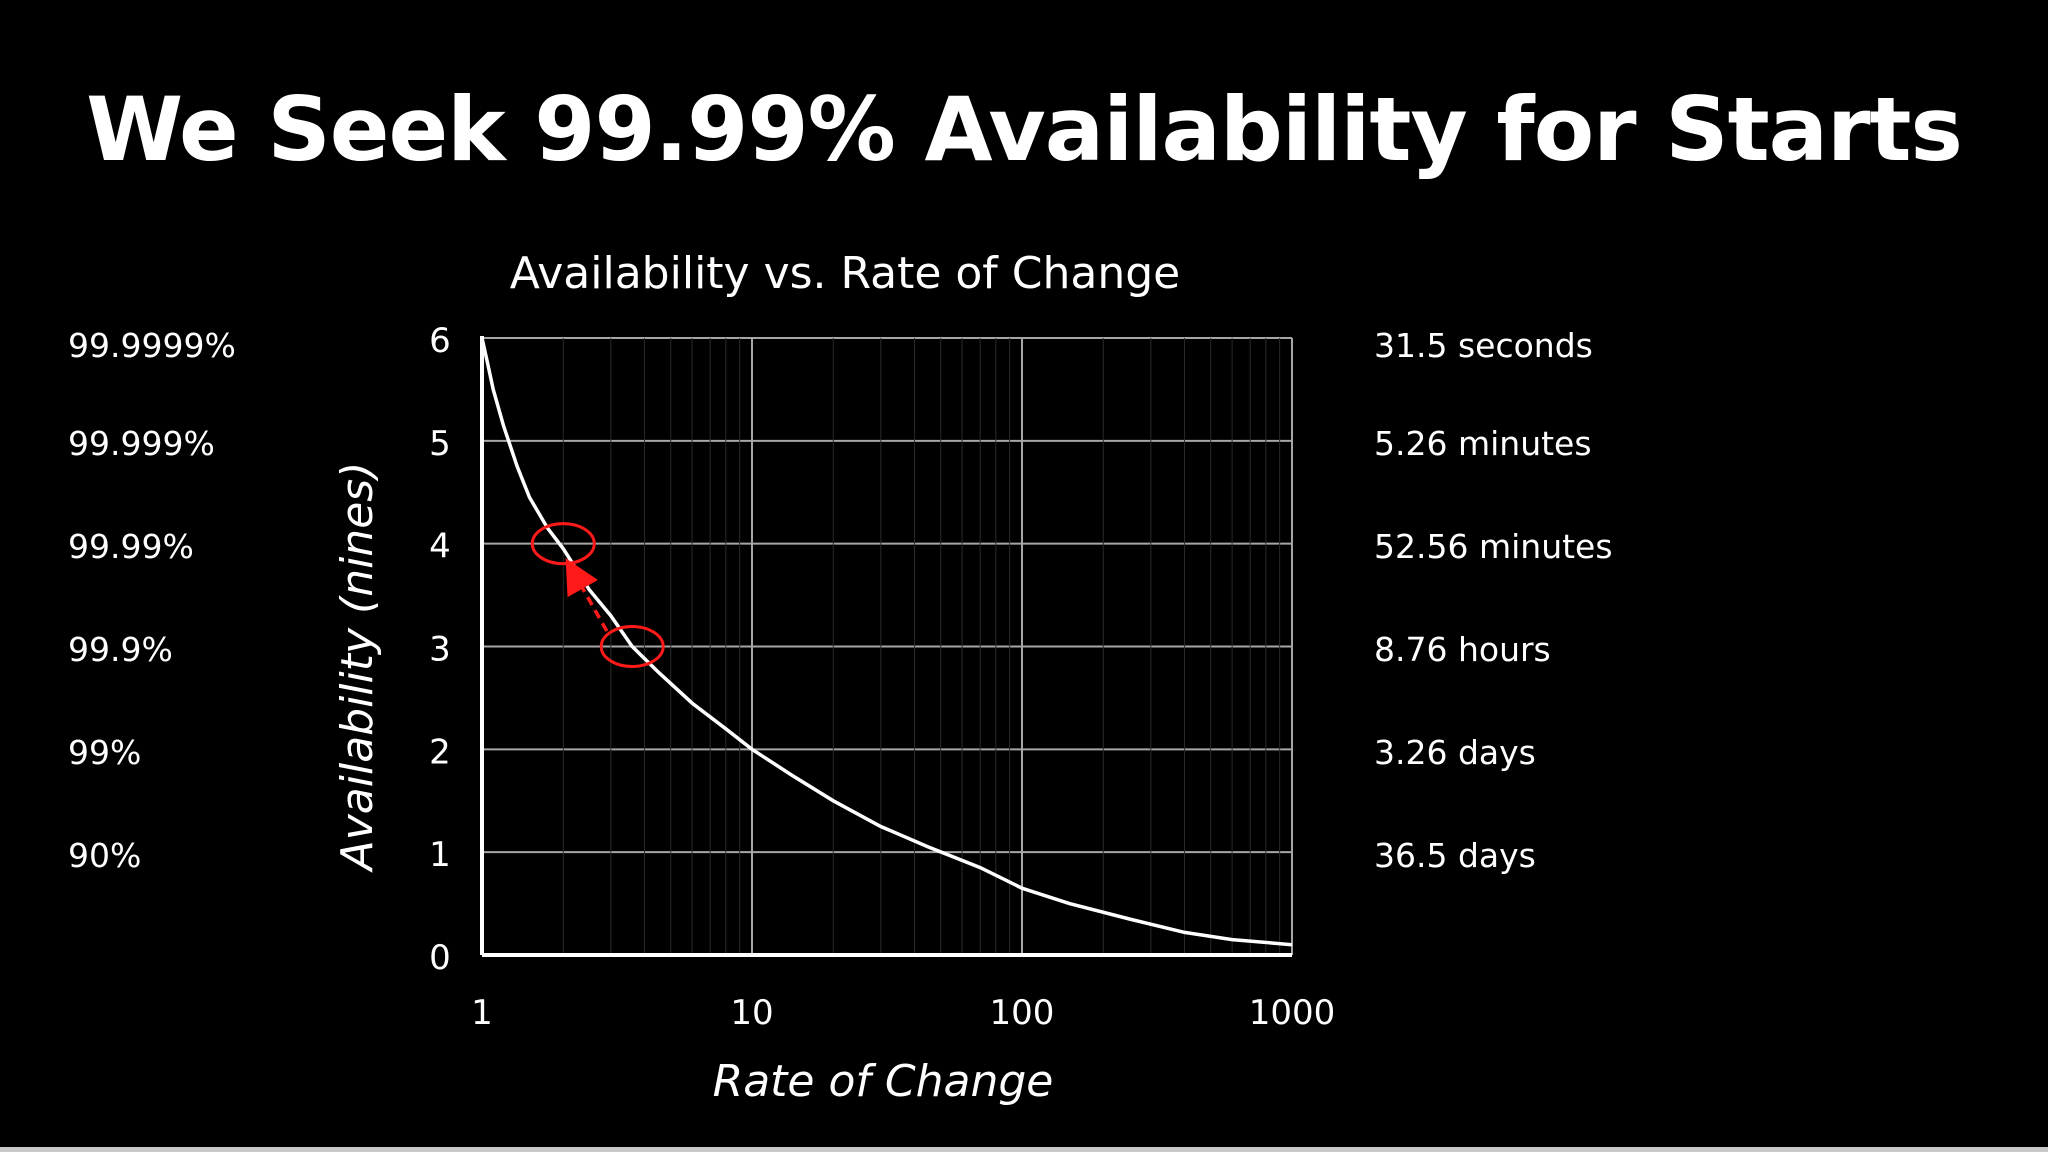  Describe the element at coordinates (1022, 1013) in the screenshot. I see `x-tick-label: 100` at that location.